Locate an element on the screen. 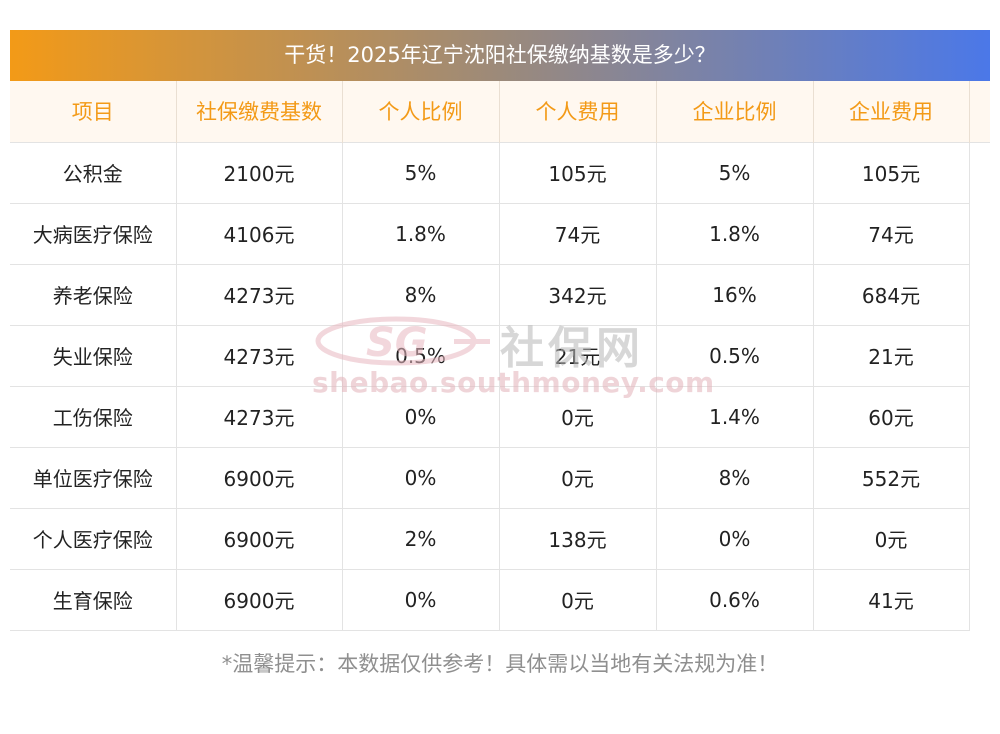  header-company-rate: 企业比例 is located at coordinates (735, 111).